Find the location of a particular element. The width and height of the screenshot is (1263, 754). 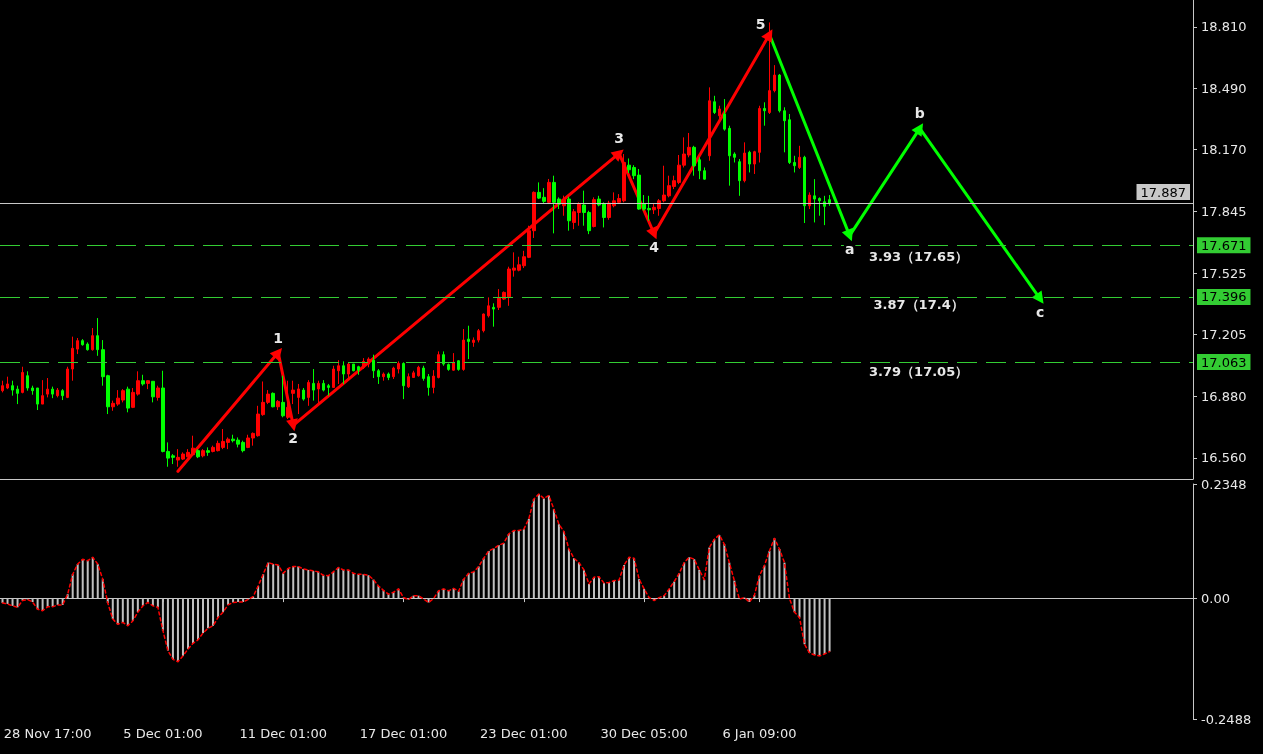

annotation: 2 is located at coordinates (293, 438).